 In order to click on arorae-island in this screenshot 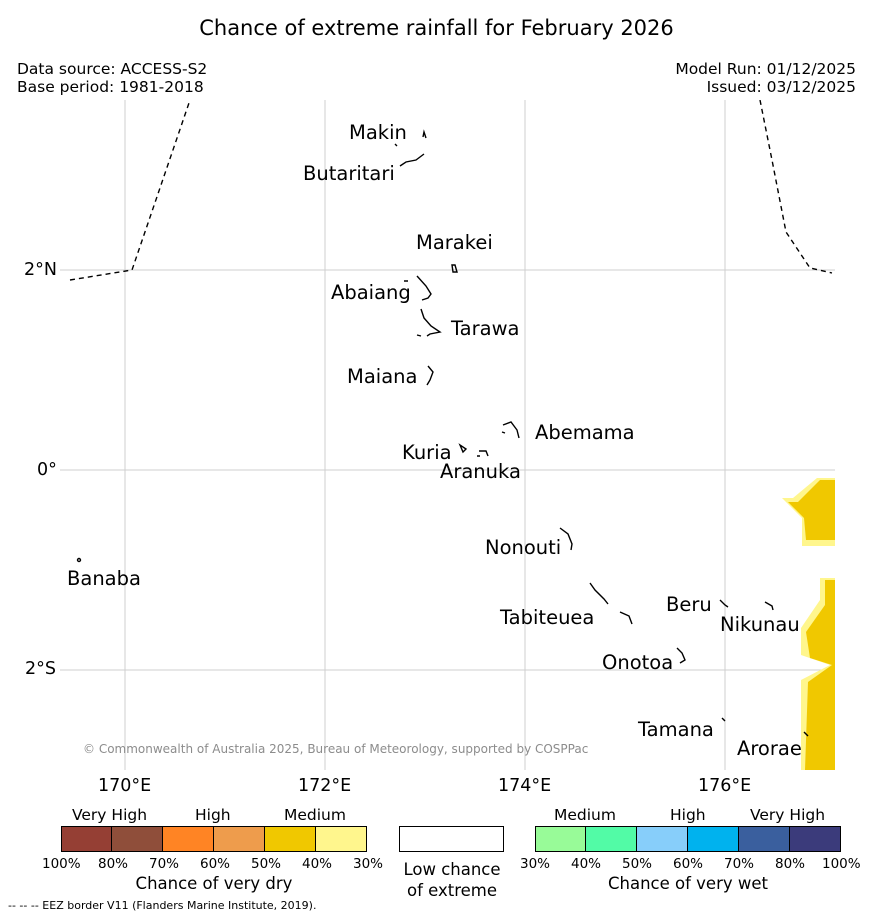, I will do `click(806, 734)`.